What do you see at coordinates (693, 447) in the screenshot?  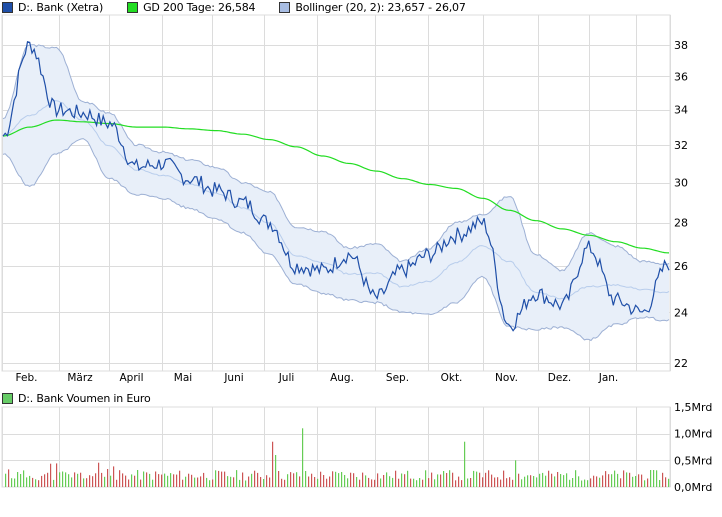 I see `volume-y-axis: 1,5Mrd 1,0Mrd 0,5Mrd 0,0Mrd` at bounding box center [693, 447].